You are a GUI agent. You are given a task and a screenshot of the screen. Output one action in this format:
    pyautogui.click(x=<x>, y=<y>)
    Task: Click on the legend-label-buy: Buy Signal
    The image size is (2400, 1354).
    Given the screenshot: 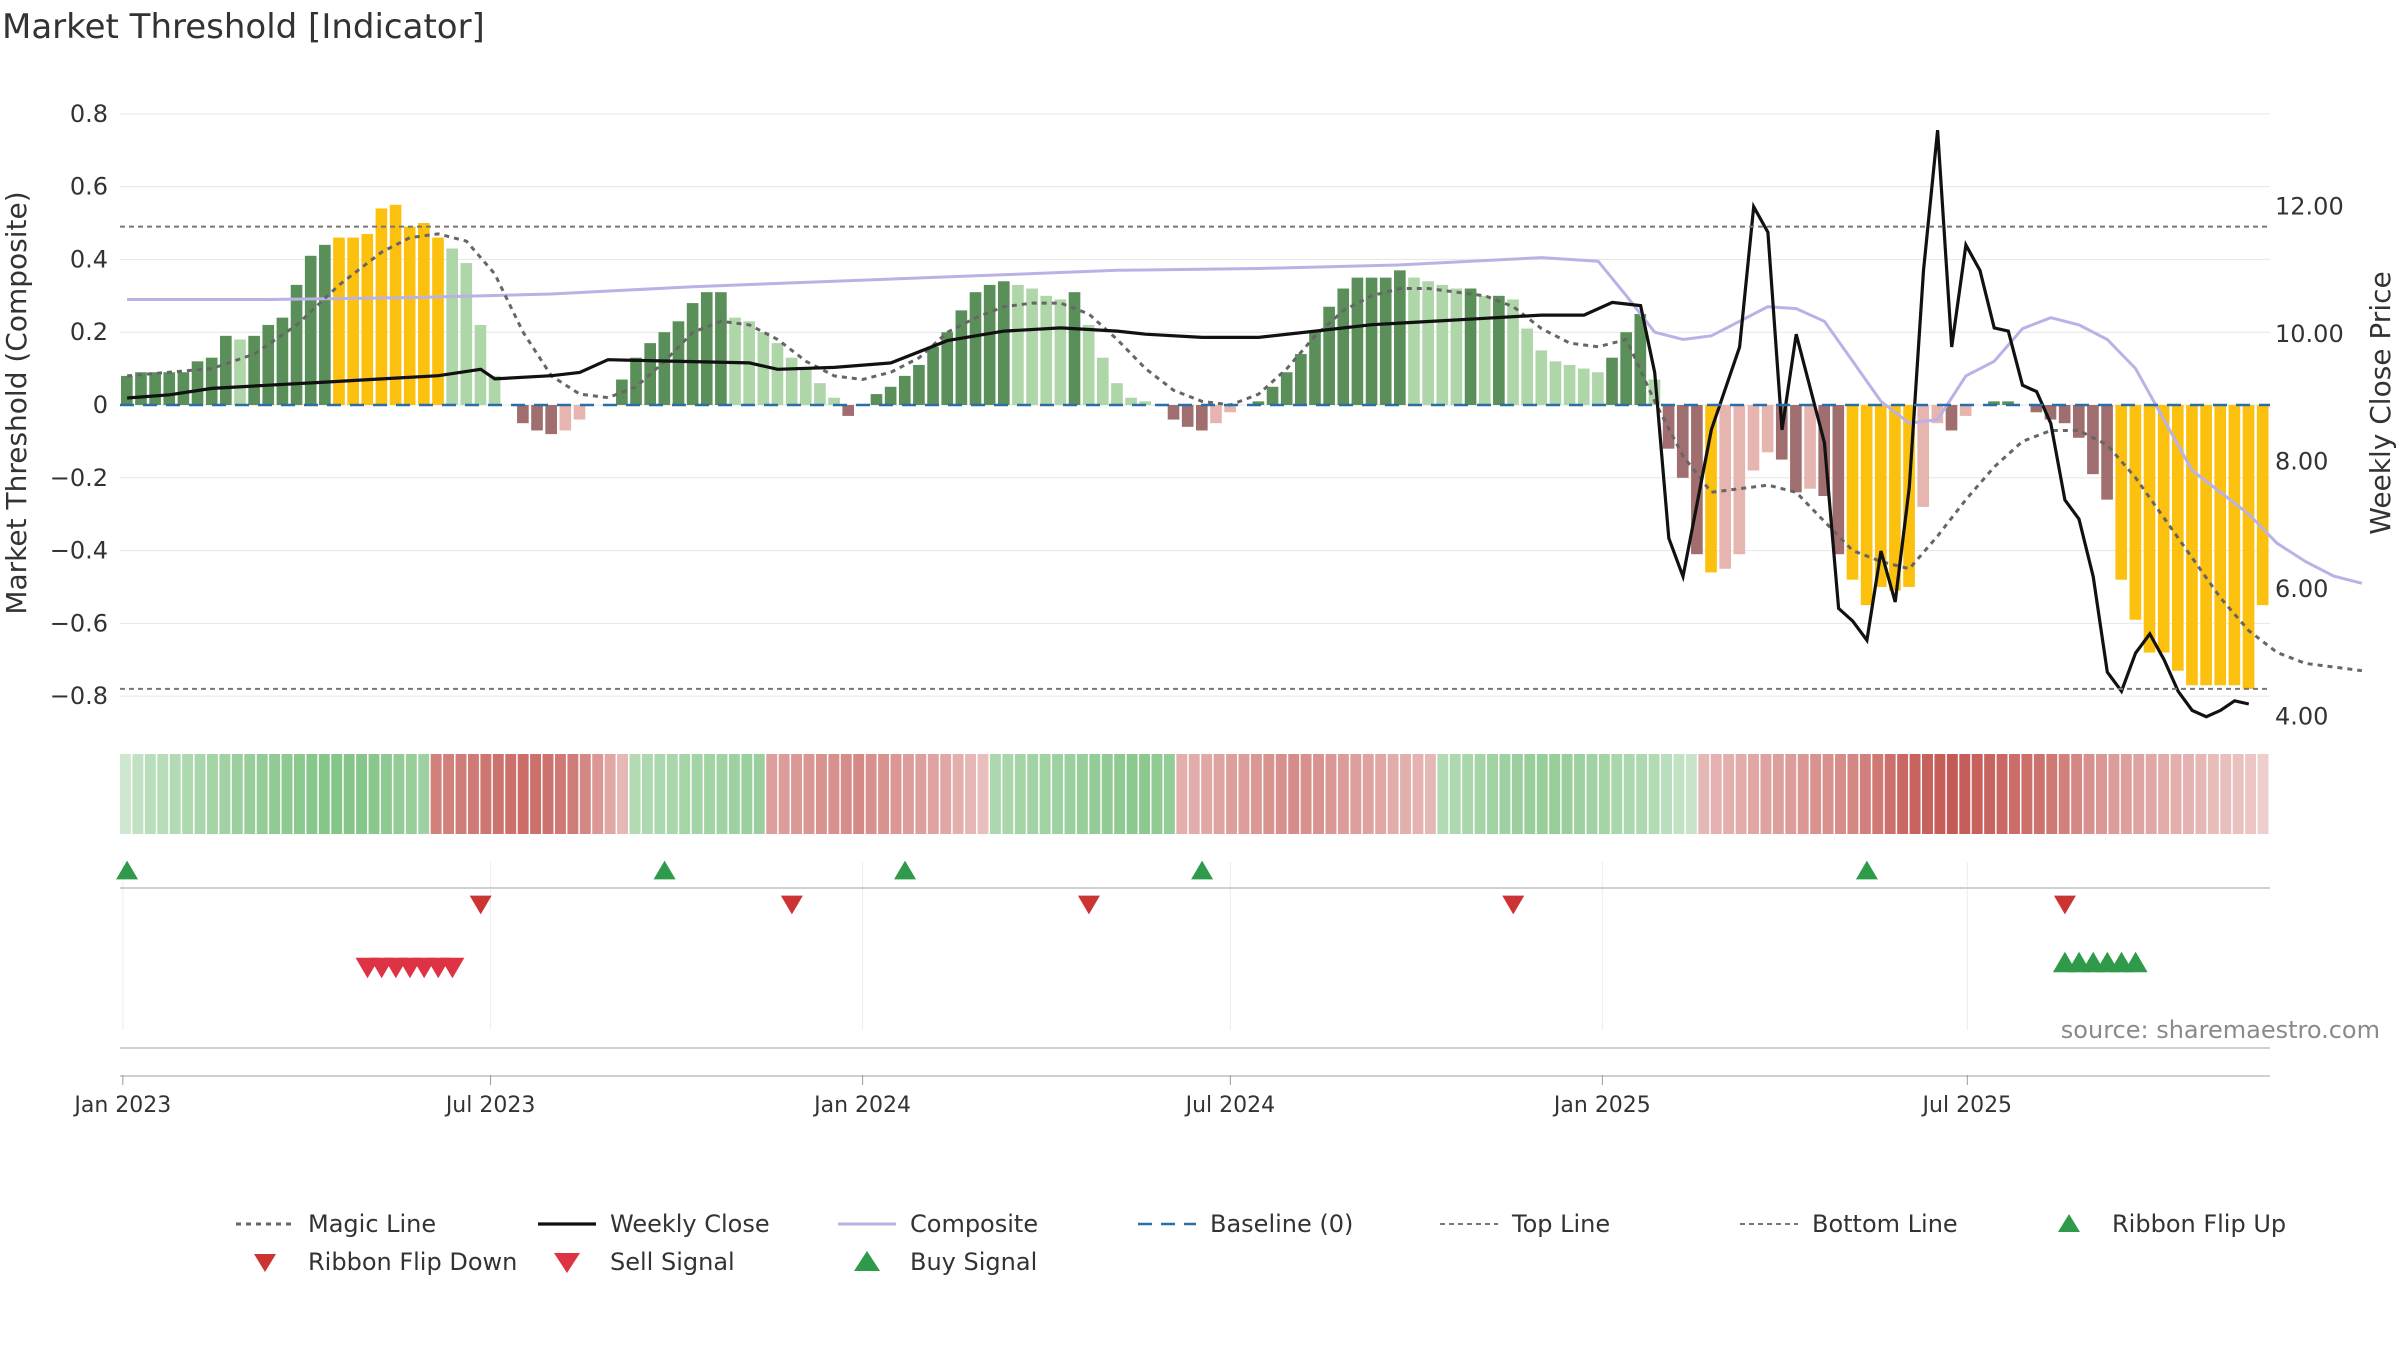 What is the action you would take?
    pyautogui.click(x=973, y=1262)
    